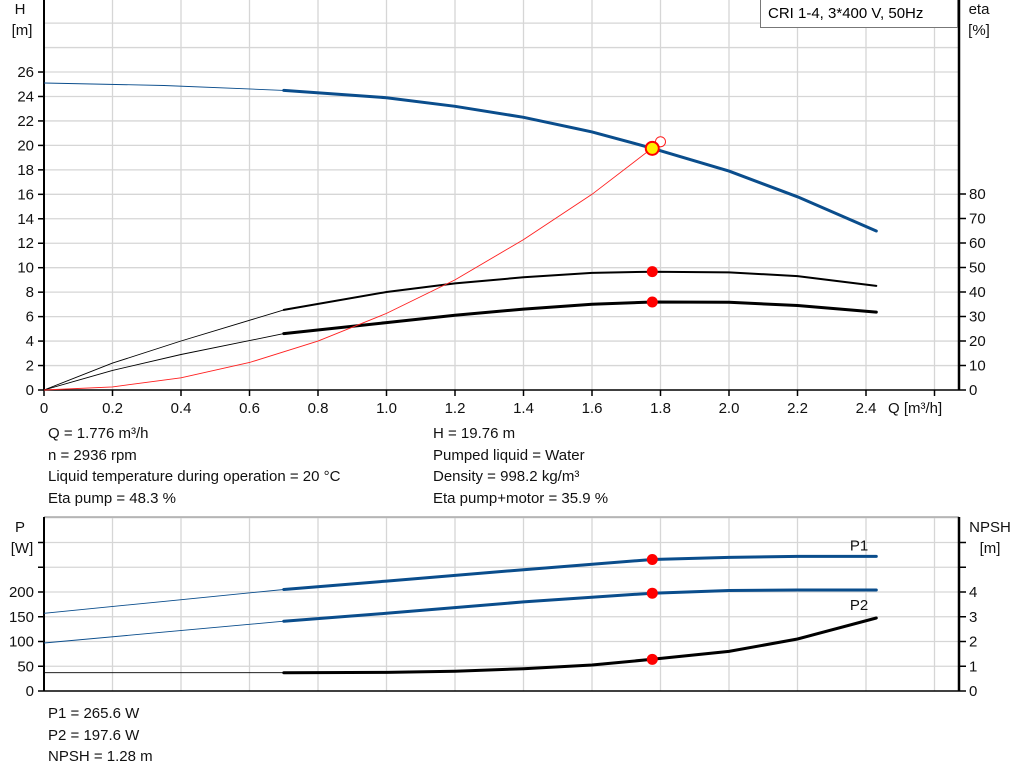 This screenshot has height=781, width=1024. I want to click on duty-point-marker, so click(652, 148).